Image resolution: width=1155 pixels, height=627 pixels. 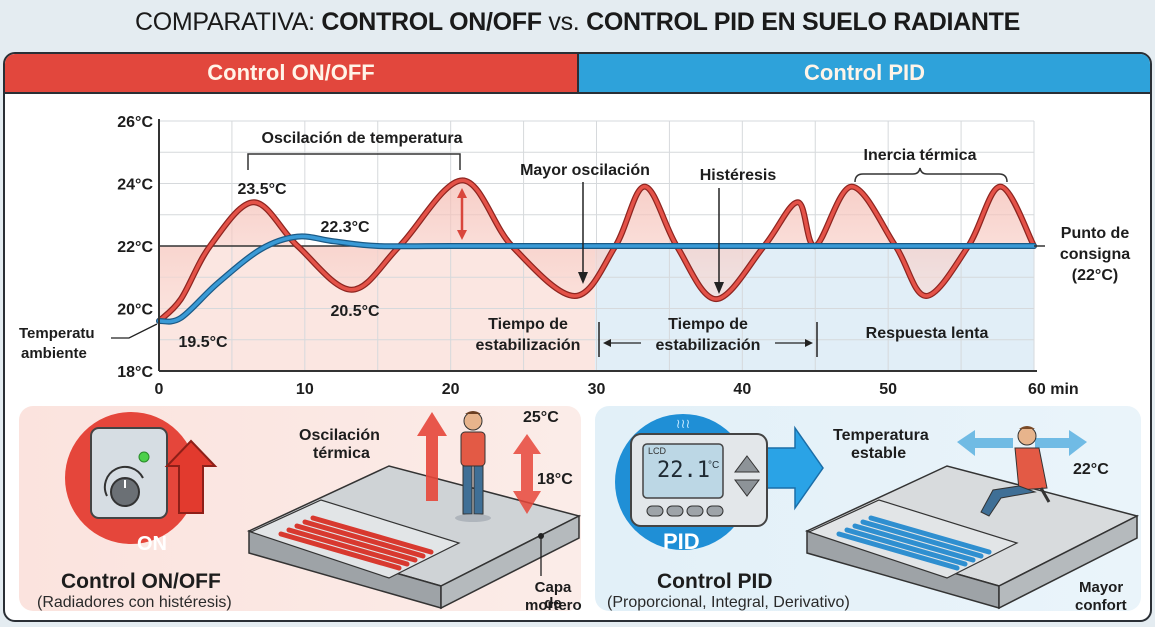 I want to click on heating-pipes-red, so click(x=356, y=543).